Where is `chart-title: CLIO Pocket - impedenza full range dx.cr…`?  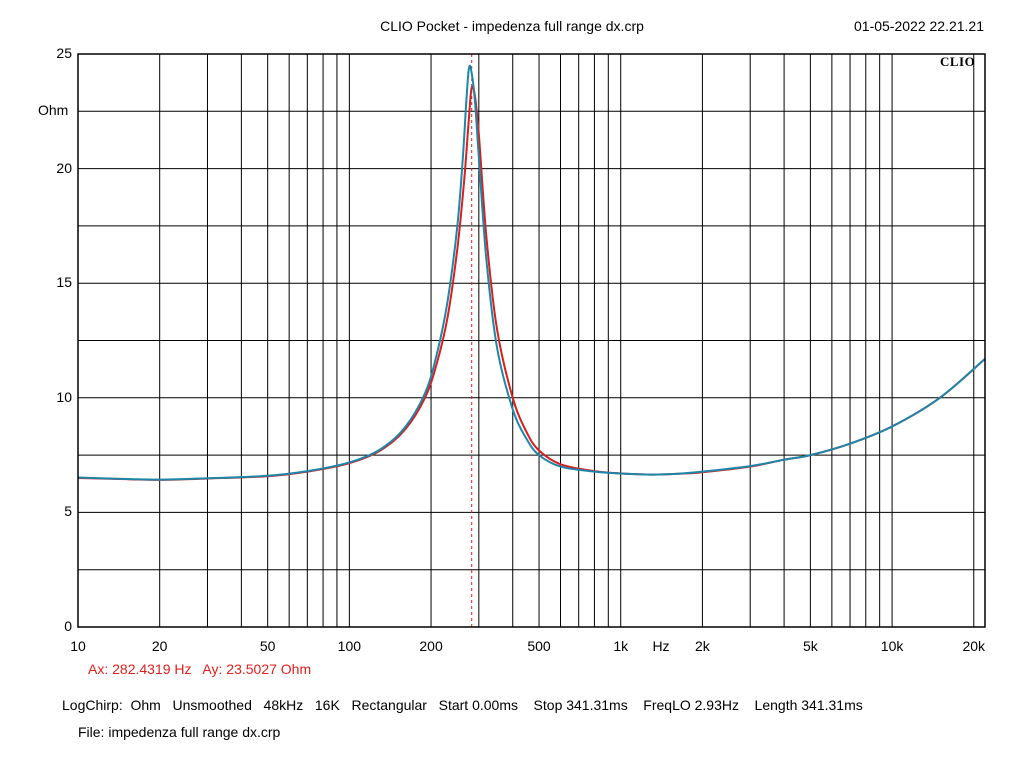 chart-title: CLIO Pocket - impedenza full range dx.cr… is located at coordinates (512, 26).